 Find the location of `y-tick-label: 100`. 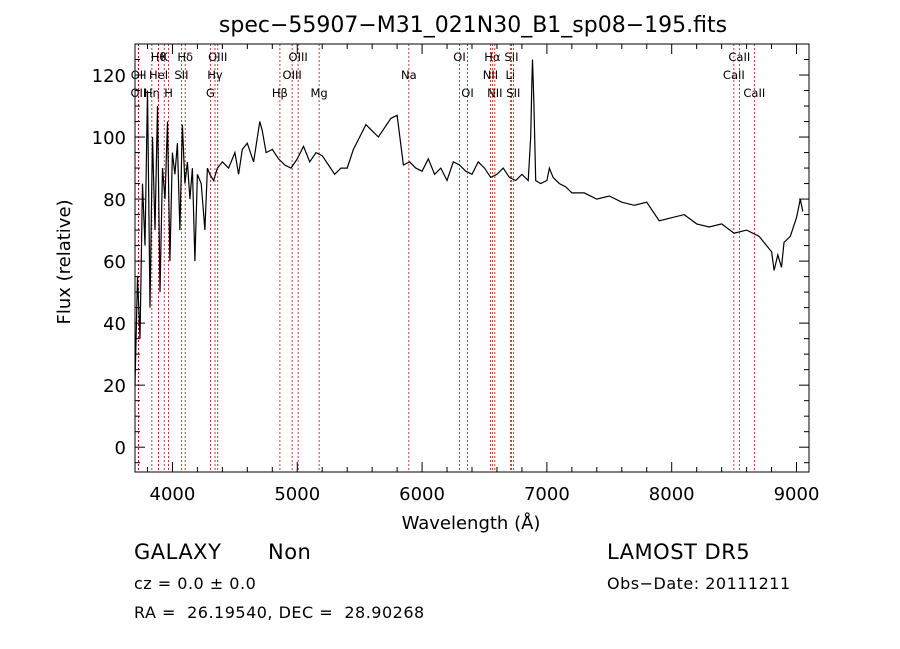

y-tick-label: 100 is located at coordinates (109, 138).